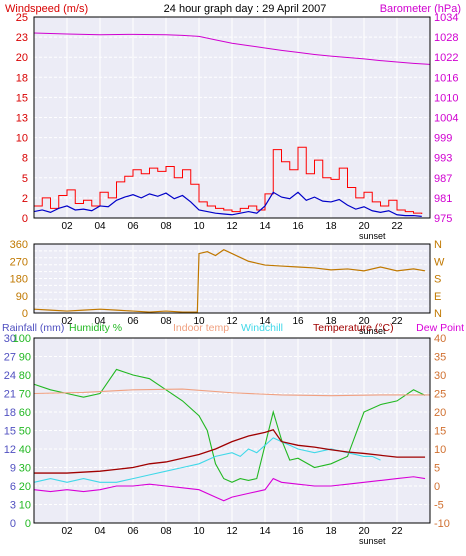 This screenshot has width=466, height=556. Describe the element at coordinates (420, 9) in the screenshot. I see `barometer-axis-title: Barometer (hPa)` at that location.